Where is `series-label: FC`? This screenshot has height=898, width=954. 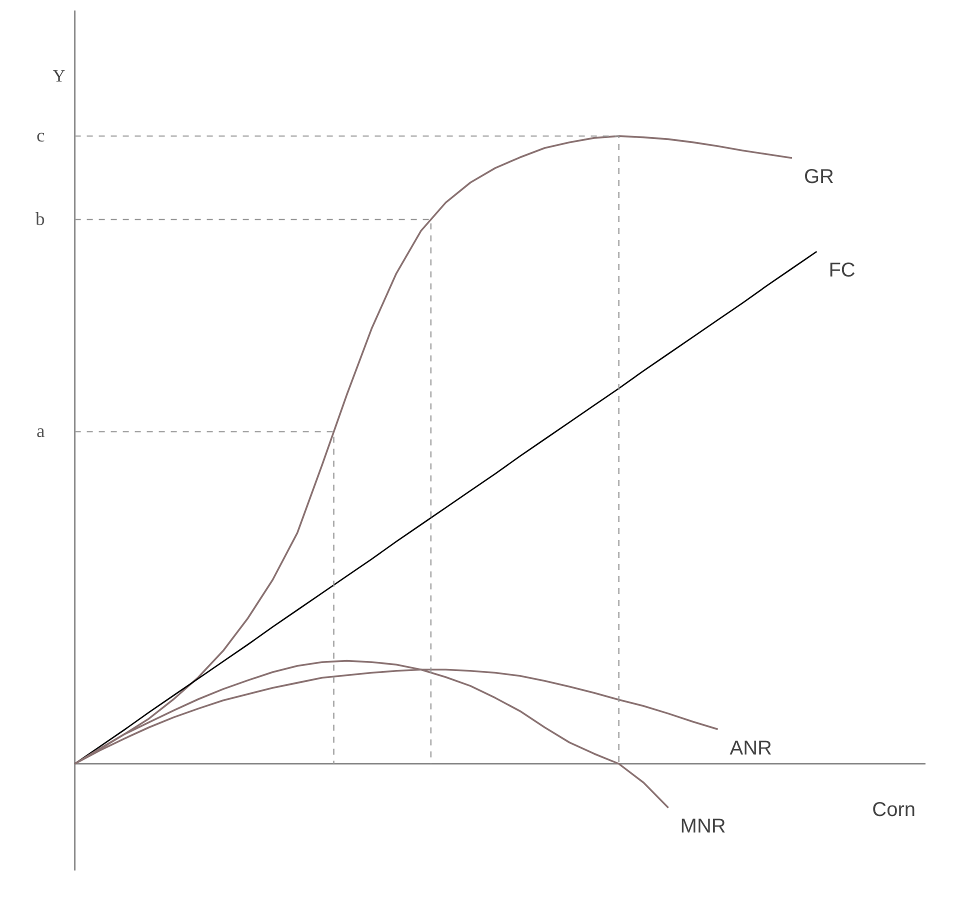 series-label: FC is located at coordinates (842, 271).